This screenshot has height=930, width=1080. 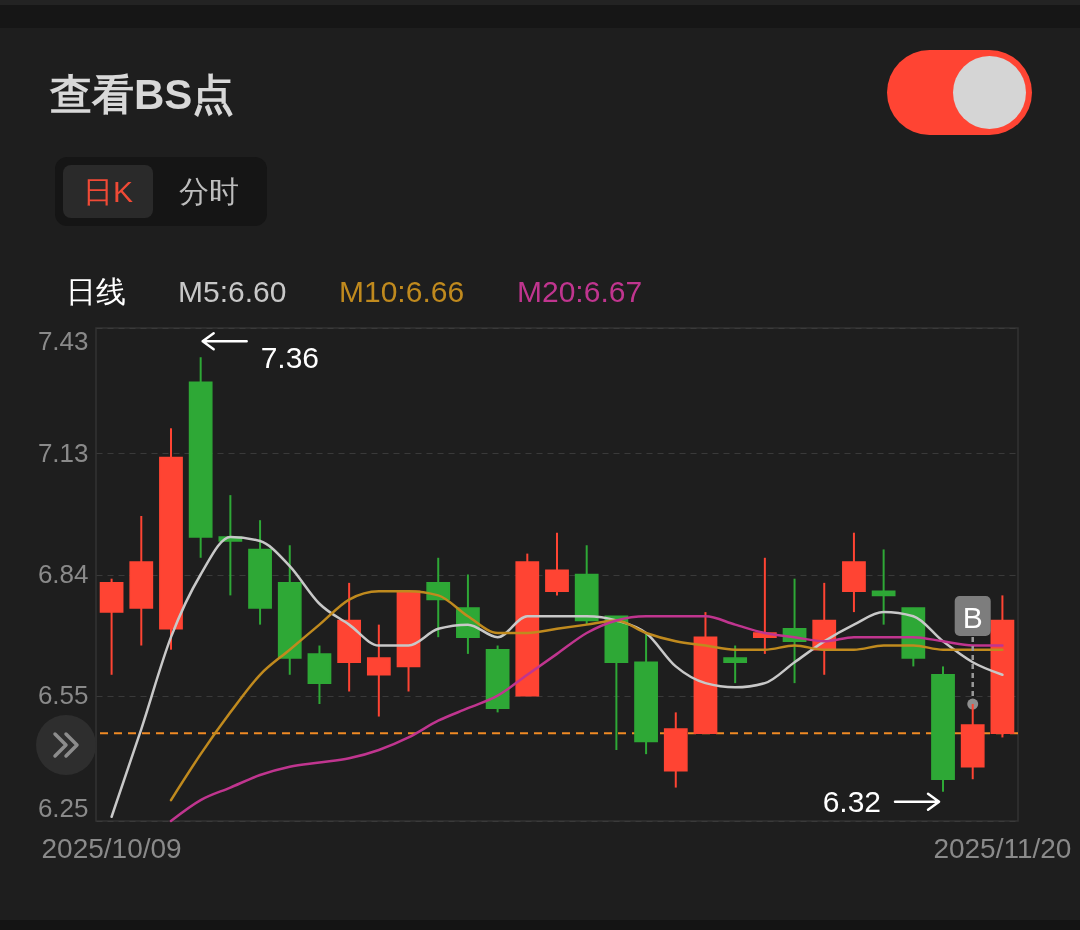 I want to click on y-tick-label: 7.43, so click(x=63, y=340).